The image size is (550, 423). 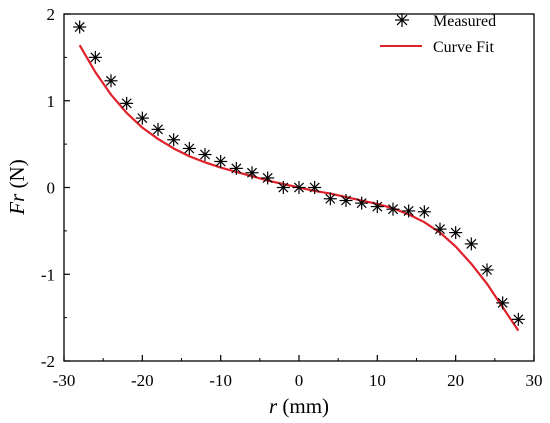 I want to click on x-axis-title-unit: (mm), so click(x=305, y=406).